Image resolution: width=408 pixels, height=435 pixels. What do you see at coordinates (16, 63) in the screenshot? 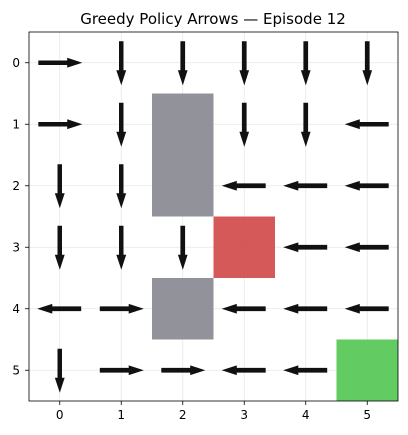
I see `y-tick-label-0: 0` at bounding box center [16, 63].